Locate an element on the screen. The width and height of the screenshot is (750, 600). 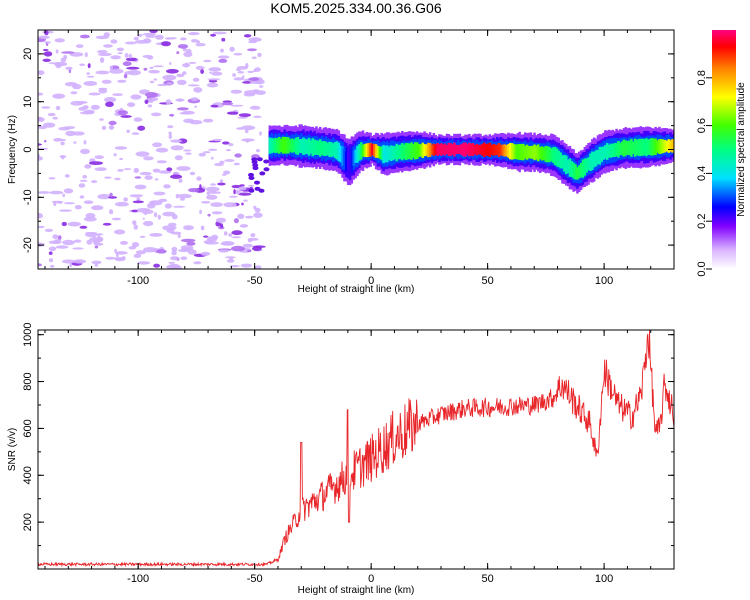
x-tick-label: 50 is located at coordinates (488, 579).